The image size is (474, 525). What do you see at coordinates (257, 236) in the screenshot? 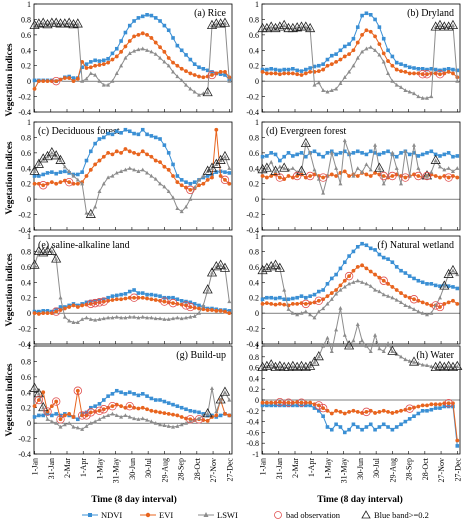
I see `y-tick-label: 1` at bounding box center [257, 236].